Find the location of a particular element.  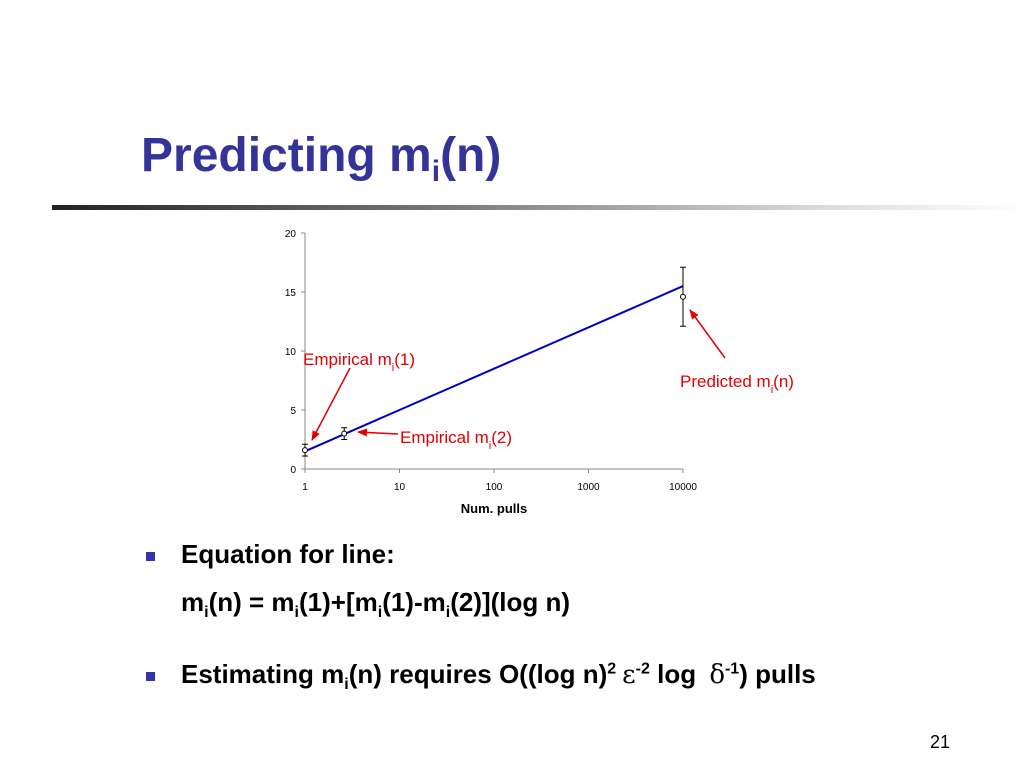

x-tick-label: 100 is located at coordinates (494, 487).